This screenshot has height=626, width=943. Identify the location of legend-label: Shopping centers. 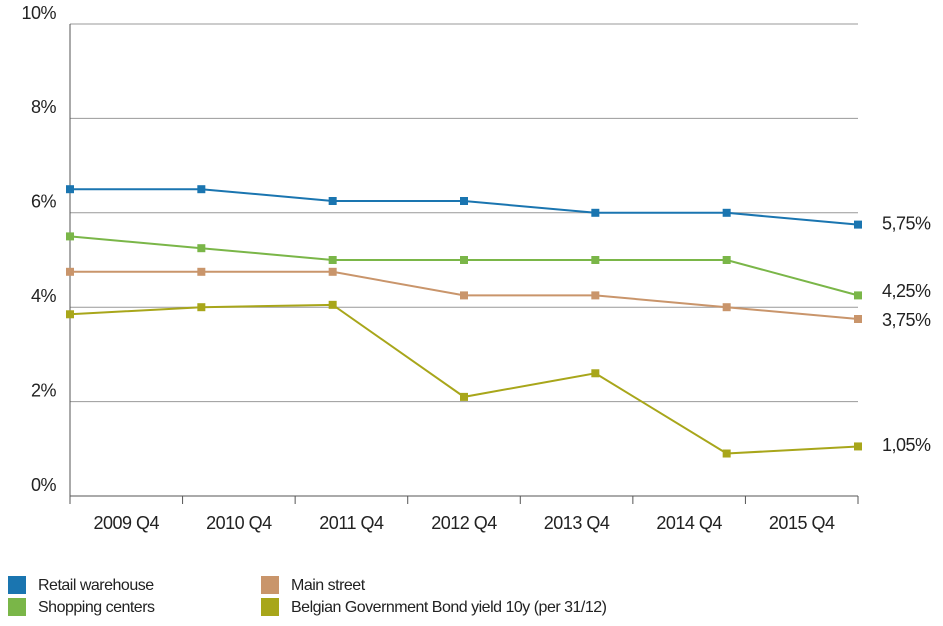
(96, 607).